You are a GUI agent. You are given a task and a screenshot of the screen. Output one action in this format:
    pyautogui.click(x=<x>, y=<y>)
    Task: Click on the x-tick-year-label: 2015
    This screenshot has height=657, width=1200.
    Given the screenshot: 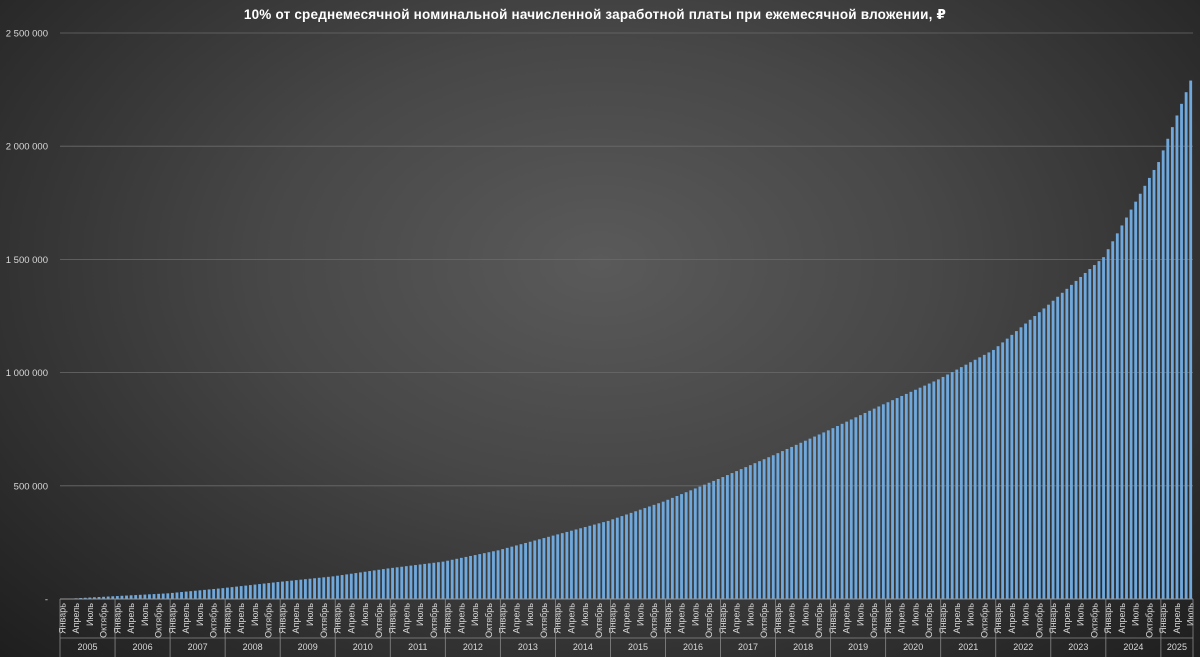 What is the action you would take?
    pyautogui.click(x=638, y=647)
    